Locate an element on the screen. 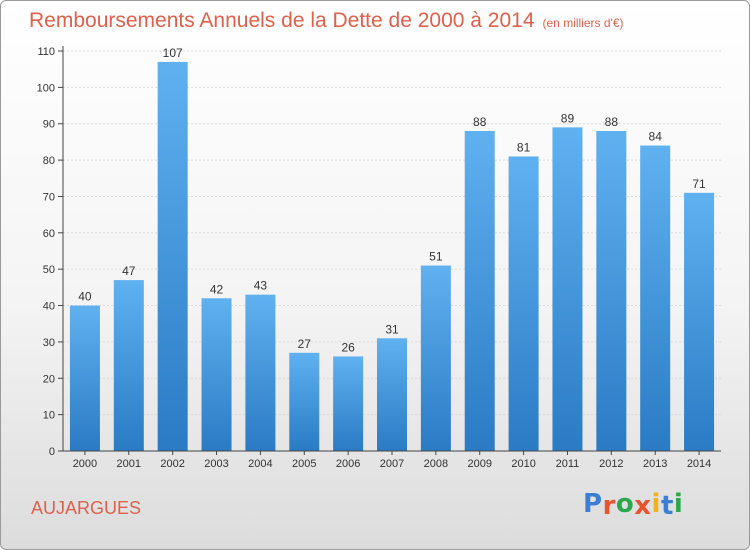 The image size is (750, 550). y-tick-label-50: 50 is located at coordinates (49, 270).